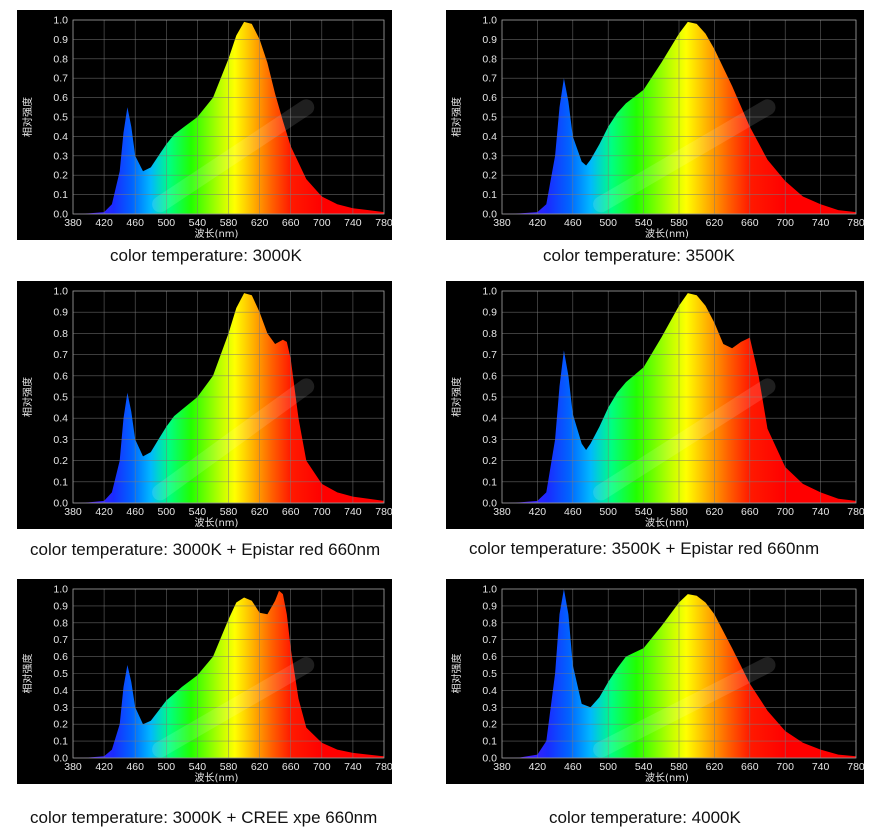 The width and height of the screenshot is (878, 840). Describe the element at coordinates (60, 21) in the screenshot. I see `y-tick-label: 1.0` at that location.